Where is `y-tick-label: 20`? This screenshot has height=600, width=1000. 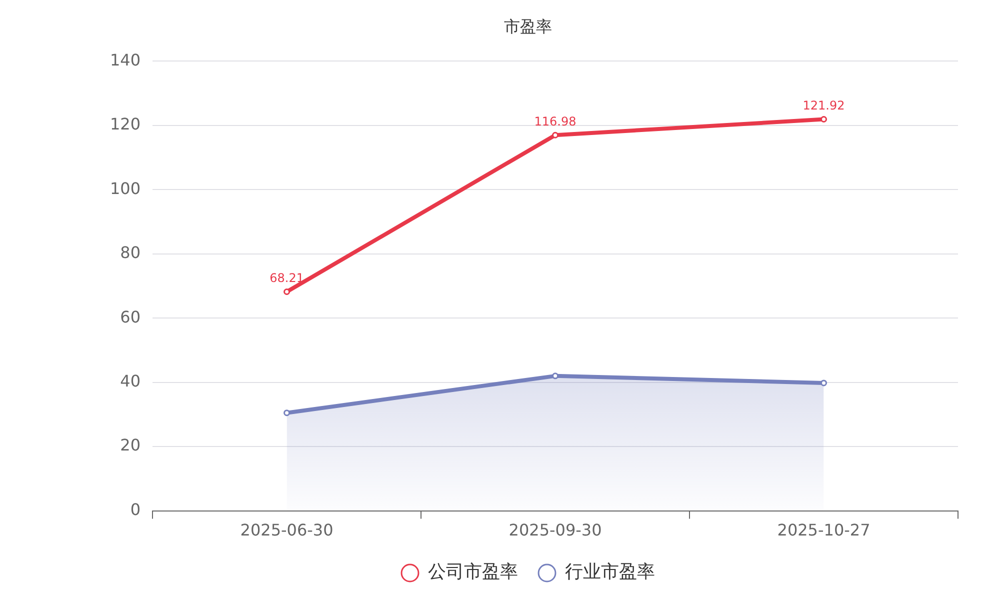 y-tick-label: 20 is located at coordinates (130, 445).